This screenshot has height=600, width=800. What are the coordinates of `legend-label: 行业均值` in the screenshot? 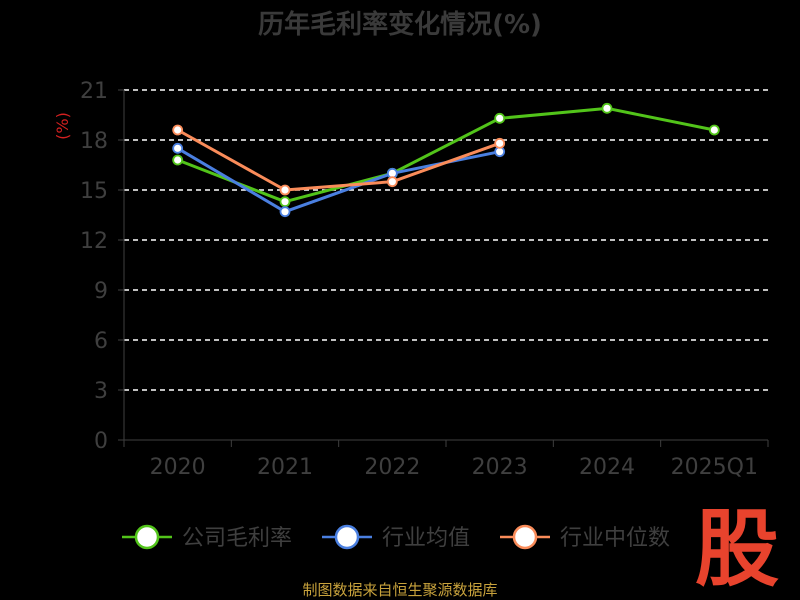 It's located at (426, 538).